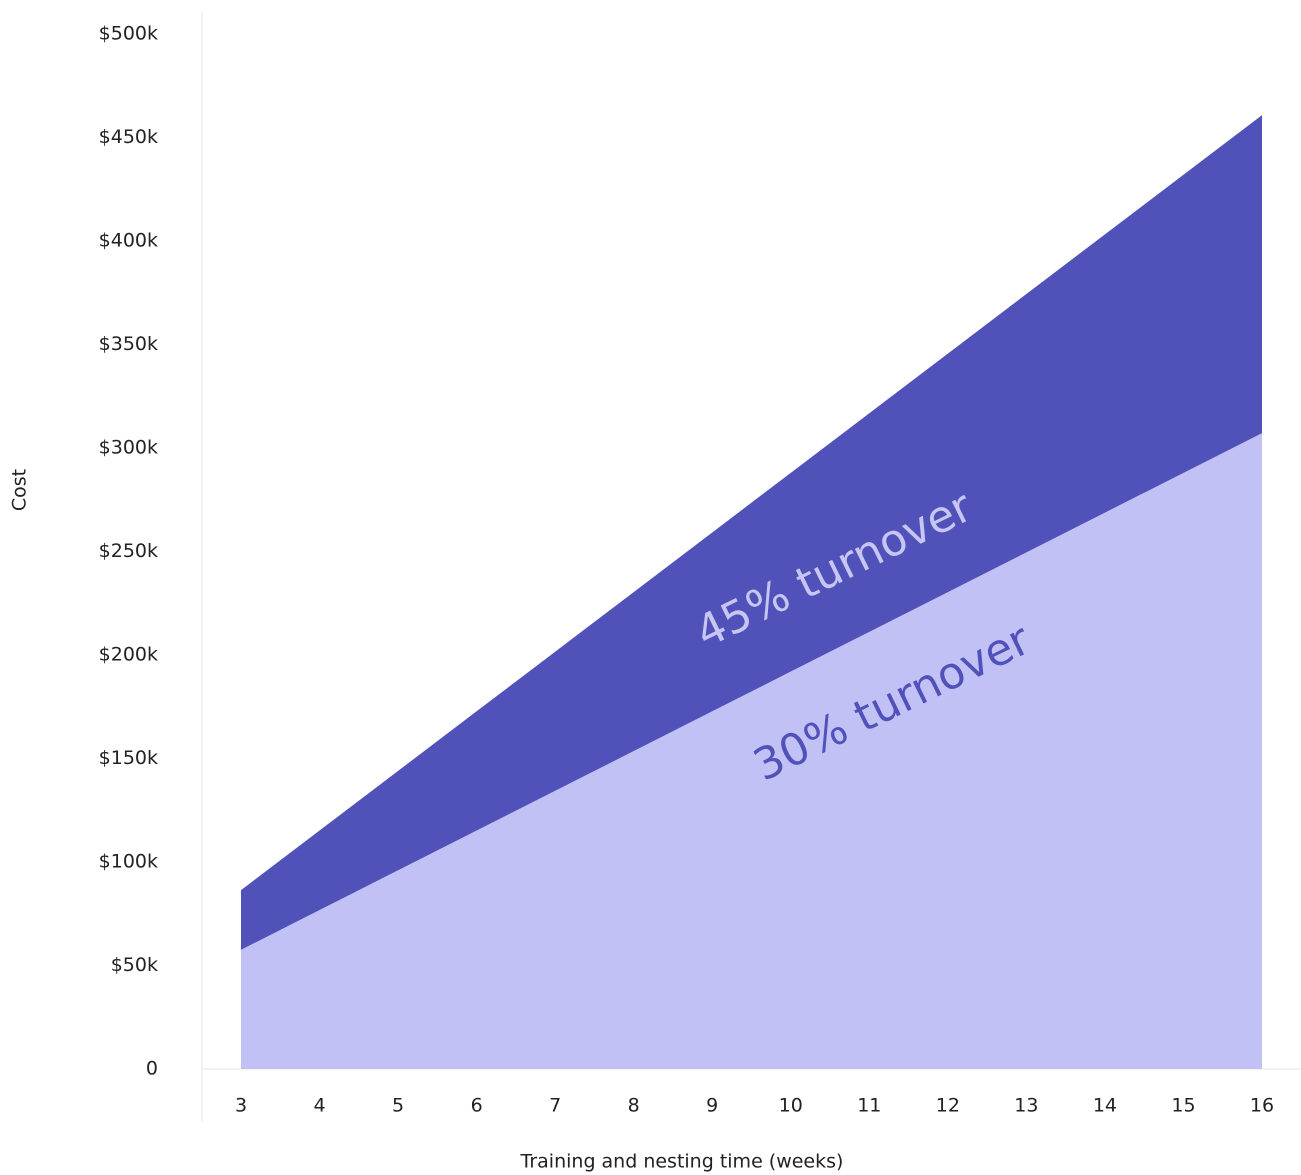 The height and width of the screenshot is (1175, 1301). What do you see at coordinates (128, 34) in the screenshot?
I see `y-tick-label: $500k` at bounding box center [128, 34].